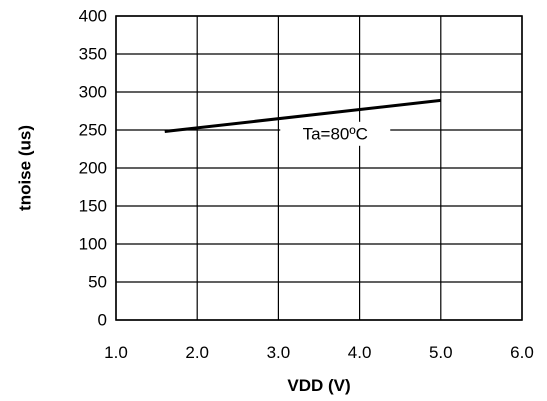  Describe the element at coordinates (318, 385) in the screenshot. I see `x-axis-title: VDD (V)` at that location.